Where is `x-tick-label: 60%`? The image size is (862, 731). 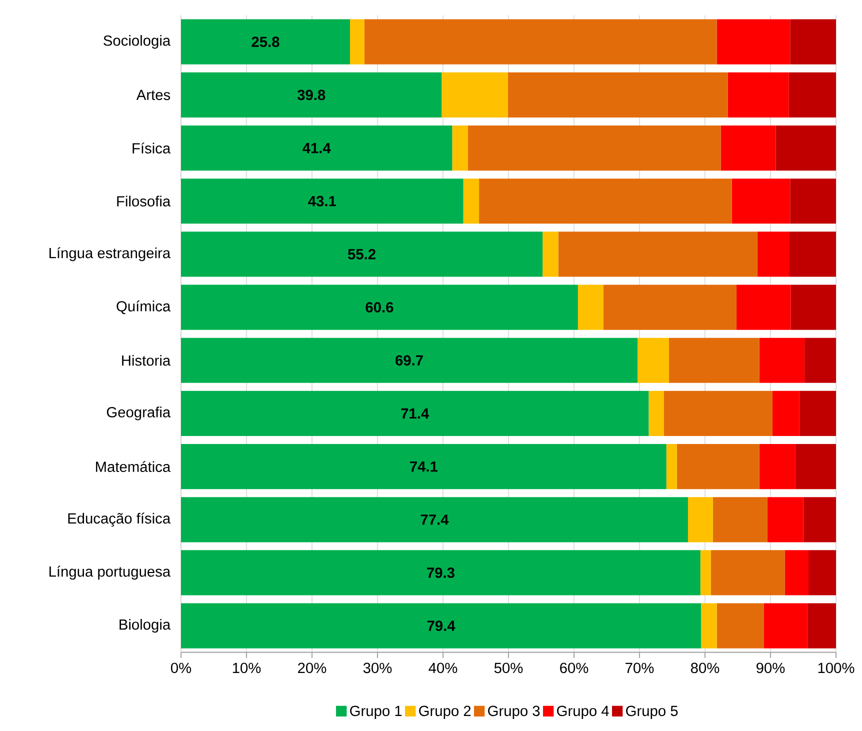 x-tick-label: 60% is located at coordinates (574, 668).